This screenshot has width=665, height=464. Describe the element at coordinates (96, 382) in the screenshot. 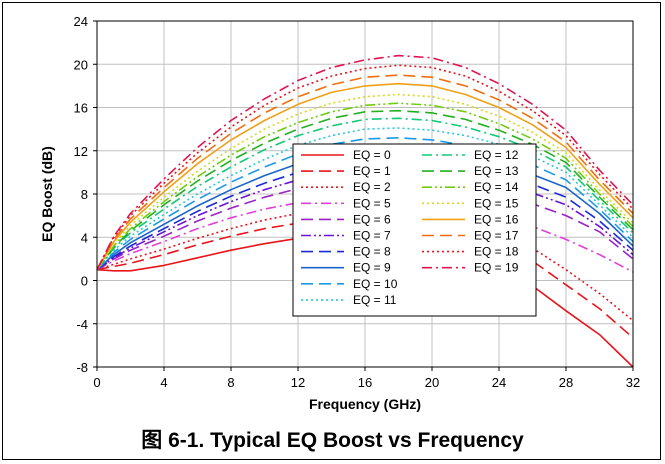

I see `x-tick-label: 0` at that location.